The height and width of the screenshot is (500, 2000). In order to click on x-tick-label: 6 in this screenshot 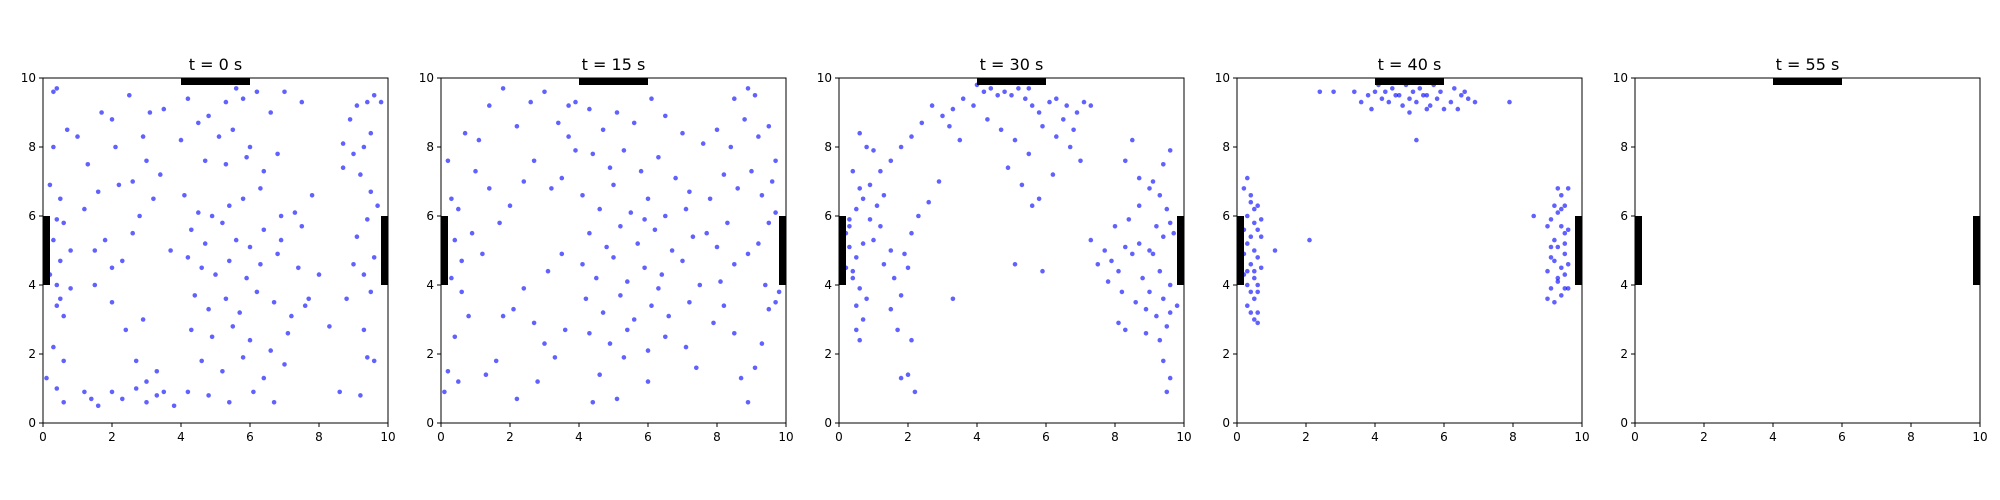, I will do `click(648, 437)`.